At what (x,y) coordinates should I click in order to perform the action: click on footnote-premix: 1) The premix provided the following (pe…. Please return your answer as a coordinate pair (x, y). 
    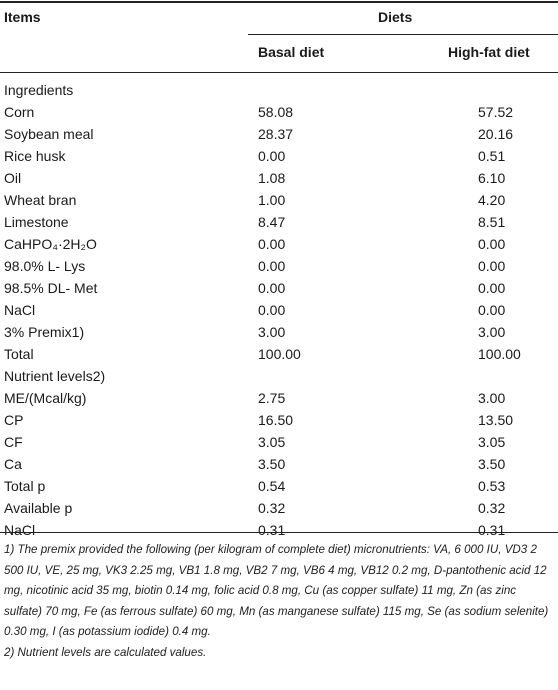
    Looking at the image, I should click on (276, 590).